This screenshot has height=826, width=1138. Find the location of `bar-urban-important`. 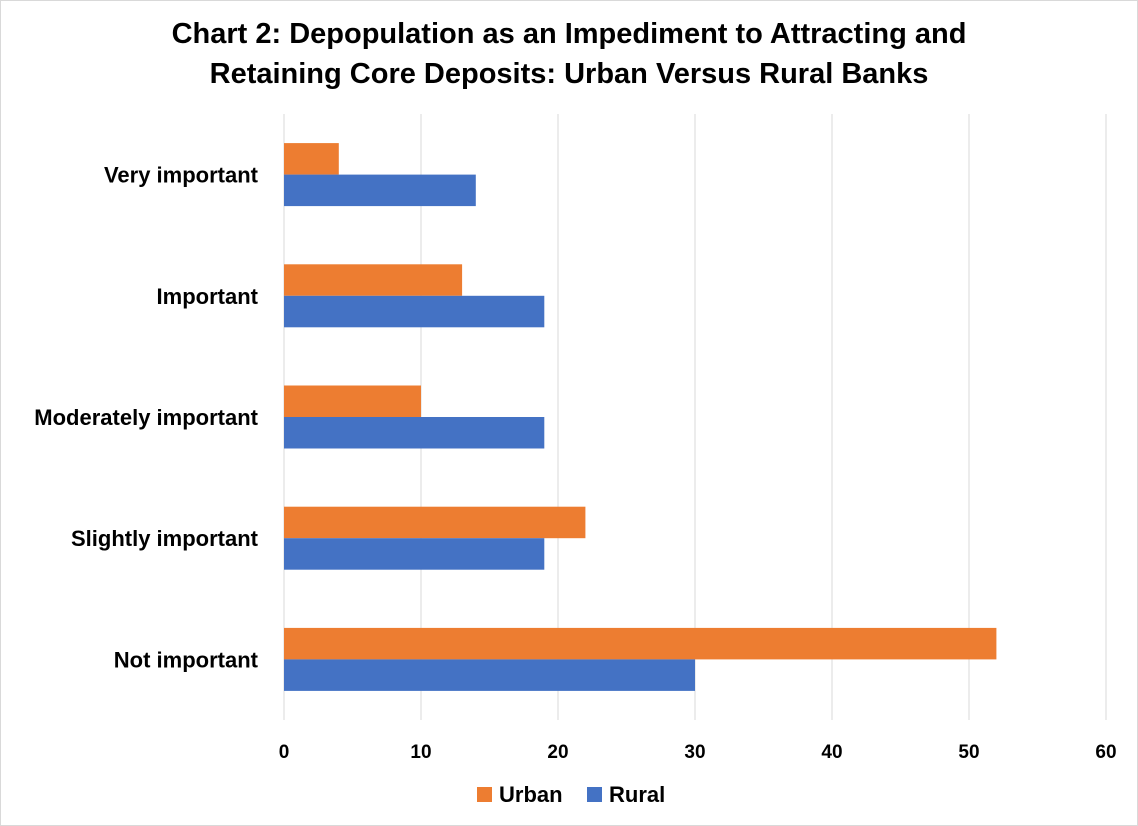

bar-urban-important is located at coordinates (373, 280).